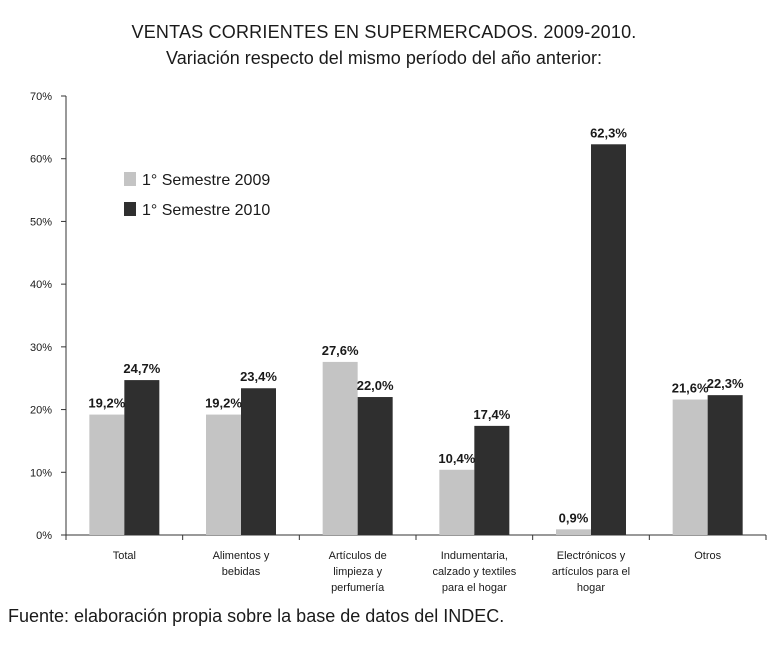 Image resolution: width=768 pixels, height=652 pixels. What do you see at coordinates (124, 556) in the screenshot?
I see `x-category-label: Total` at bounding box center [124, 556].